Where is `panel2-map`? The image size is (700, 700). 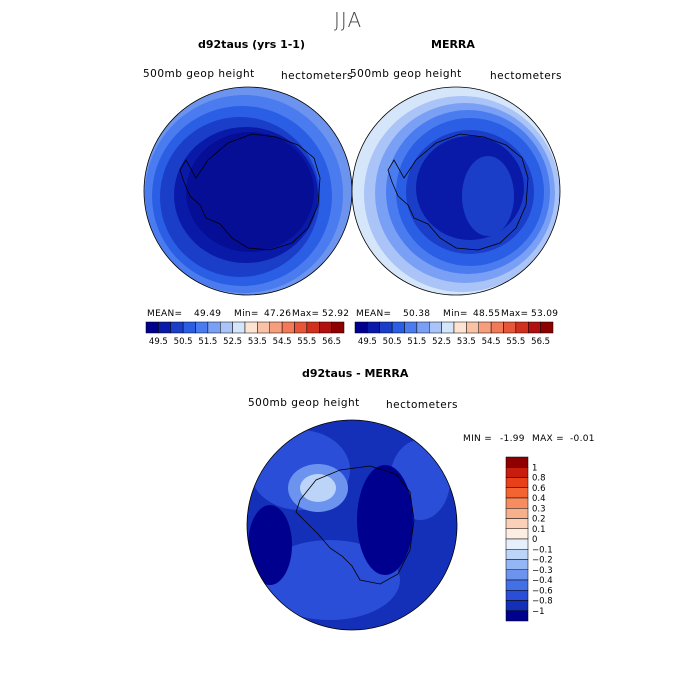 panel2-map is located at coordinates (456, 191).